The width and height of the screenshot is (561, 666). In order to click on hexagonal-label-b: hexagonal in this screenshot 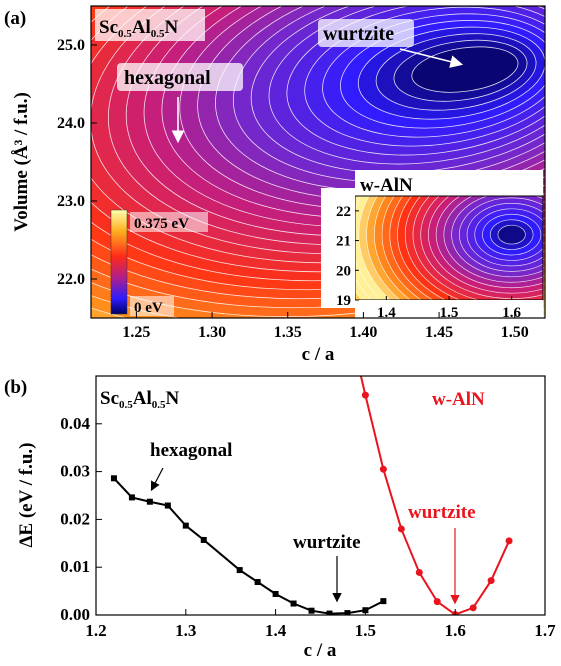, I will do `click(191, 450)`.